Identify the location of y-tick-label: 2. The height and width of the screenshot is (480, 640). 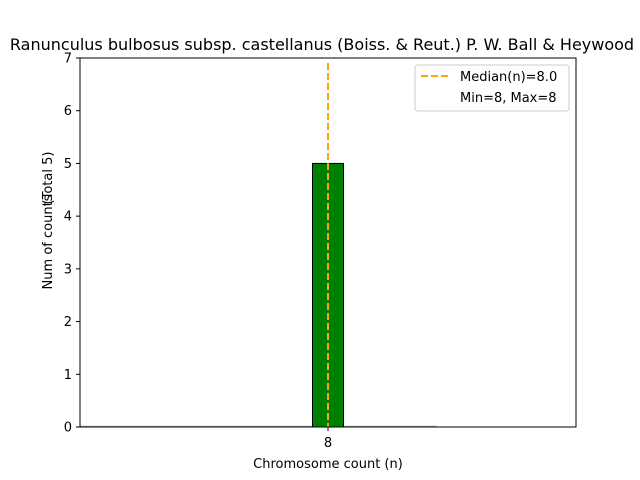
(68, 322).